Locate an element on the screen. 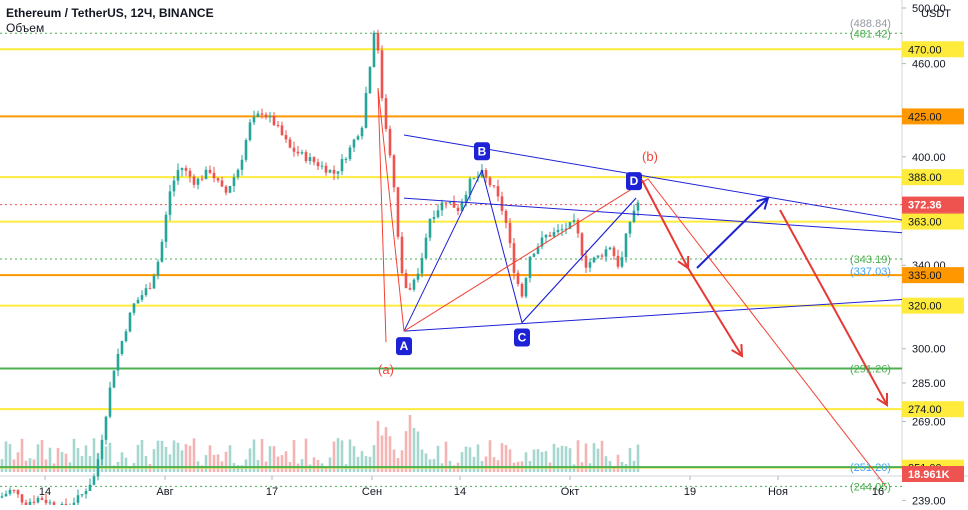 This screenshot has height=510, width=968. abcd-path is located at coordinates (520, 250).